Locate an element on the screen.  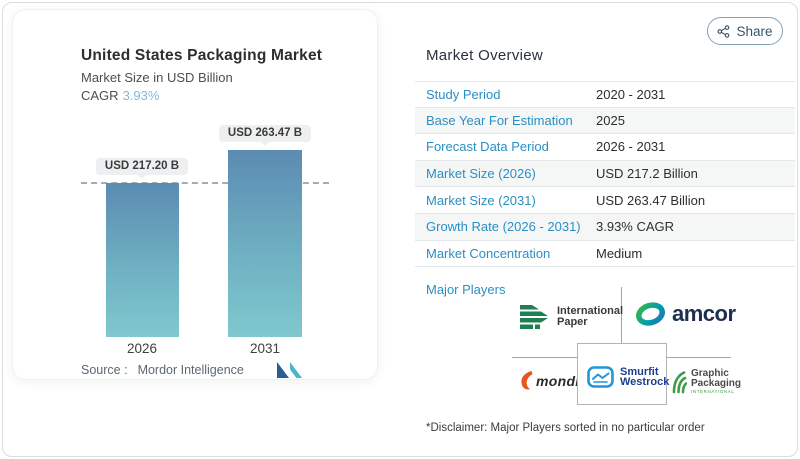
x-tick-2026: 2026 is located at coordinates (142, 348).